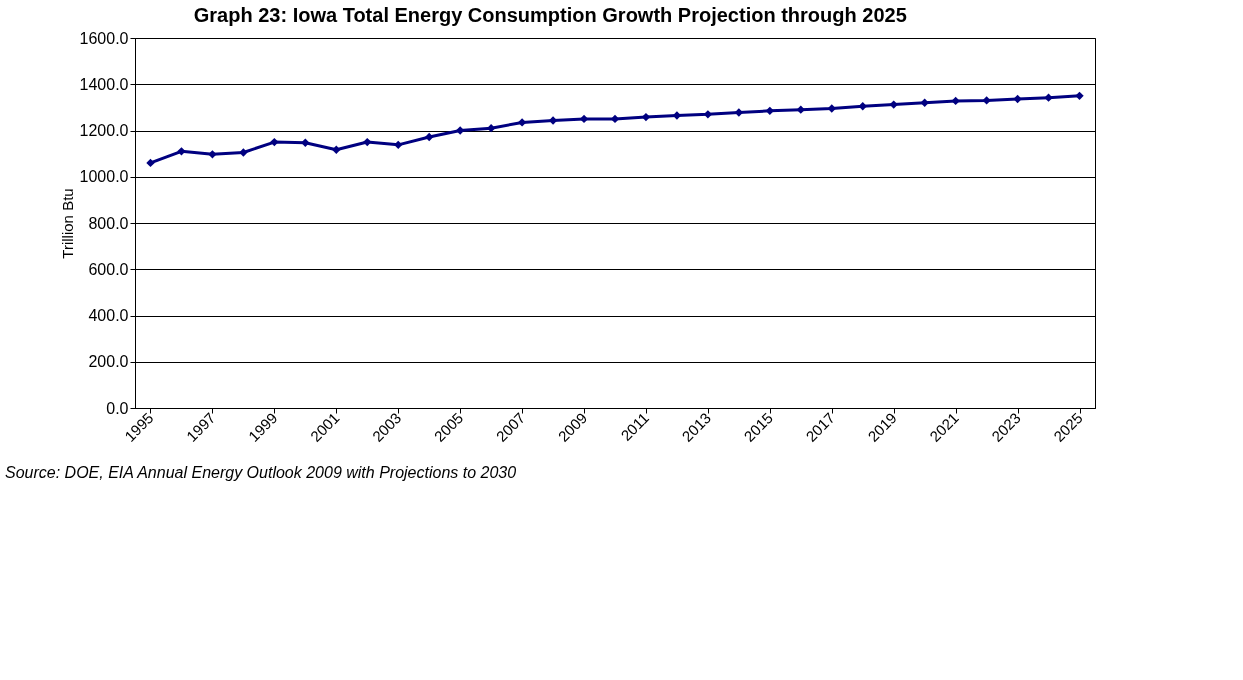  What do you see at coordinates (108, 362) in the screenshot?
I see `y-tick-label: 200.0` at bounding box center [108, 362].